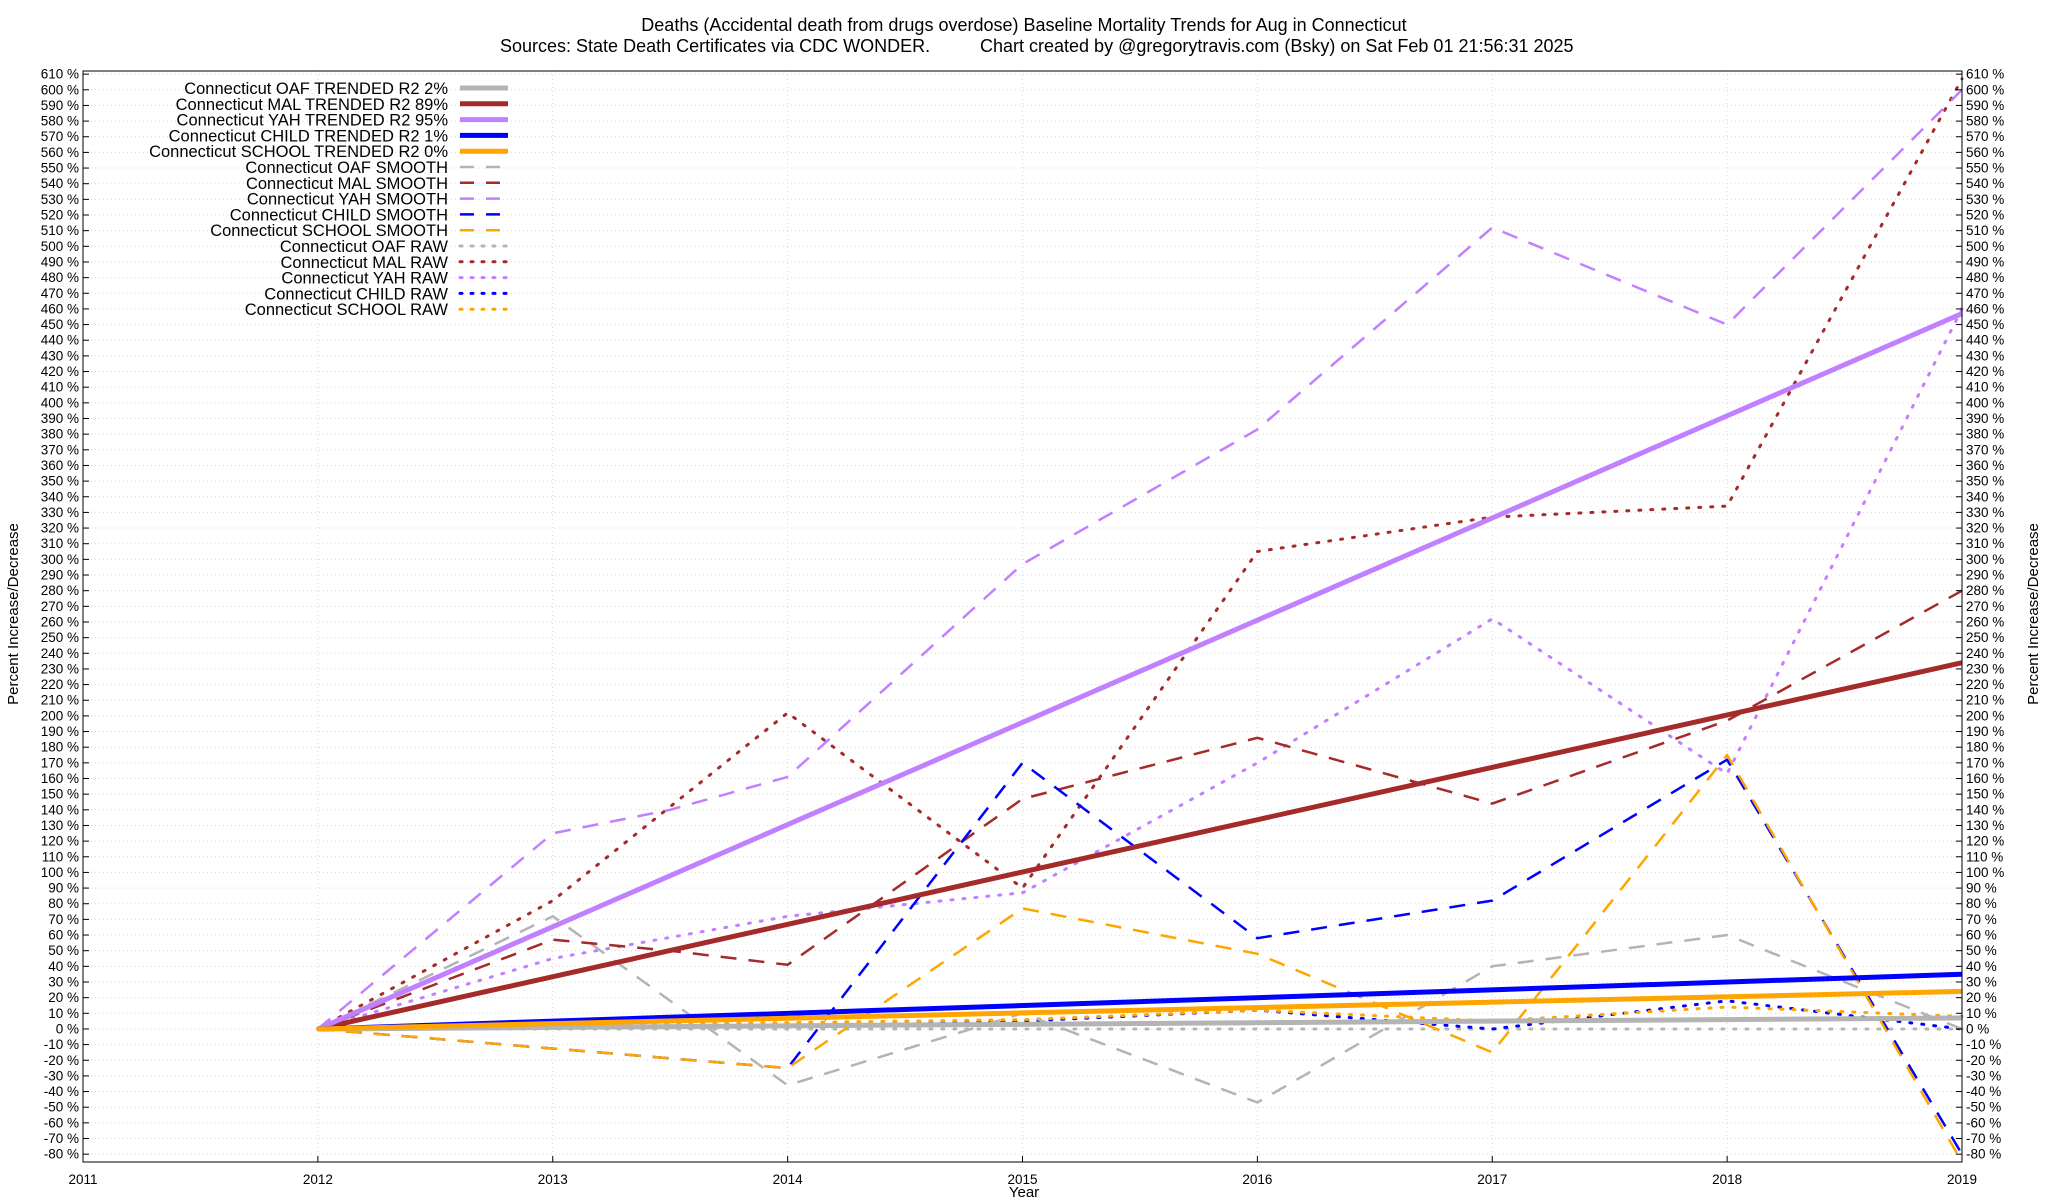  I want to click on y-tick-label-left: 40 %, so click(63, 966).